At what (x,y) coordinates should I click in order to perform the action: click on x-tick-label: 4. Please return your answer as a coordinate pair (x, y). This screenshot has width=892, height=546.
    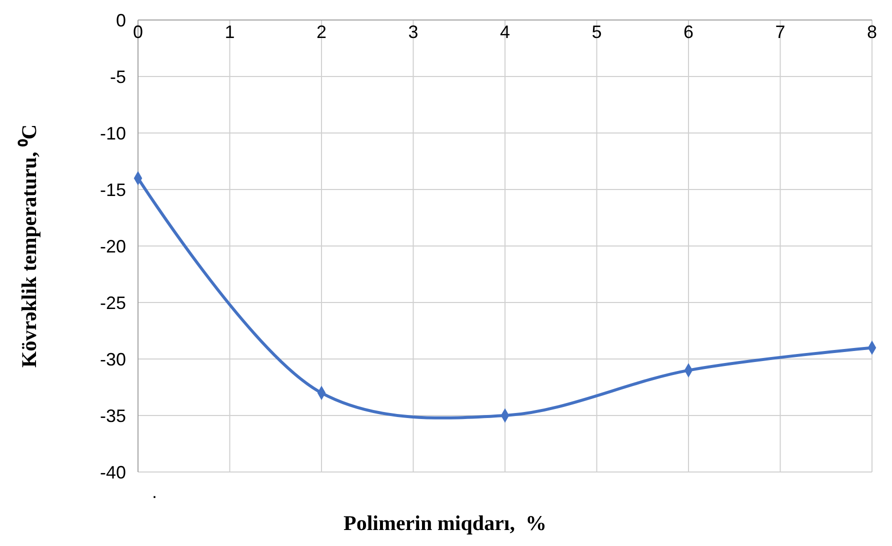
    Looking at the image, I should click on (505, 32).